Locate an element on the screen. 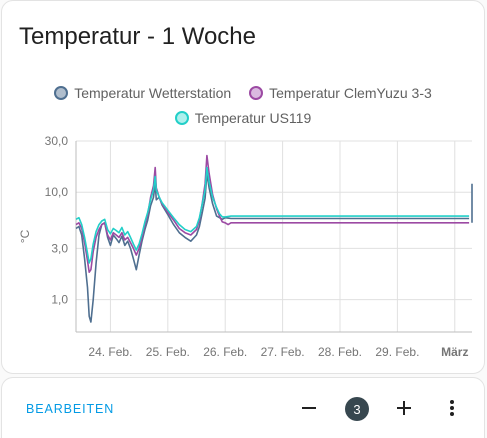 This screenshot has height=438, width=487. card-title: Temperatur - 1 Woche is located at coordinates (137, 36).